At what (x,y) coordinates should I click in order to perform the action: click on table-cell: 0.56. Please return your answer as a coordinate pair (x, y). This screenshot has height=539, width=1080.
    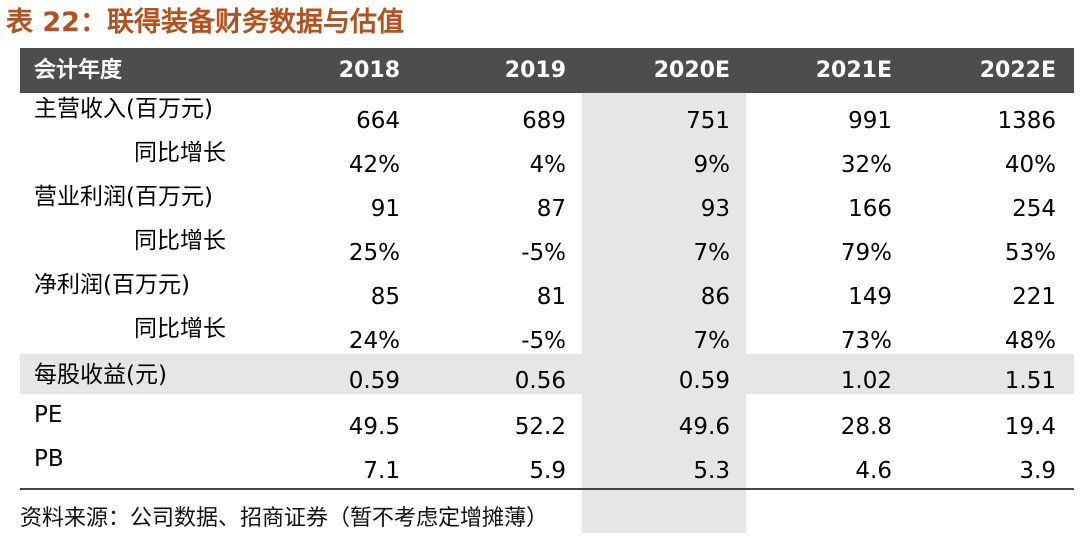
    Looking at the image, I should click on (540, 381).